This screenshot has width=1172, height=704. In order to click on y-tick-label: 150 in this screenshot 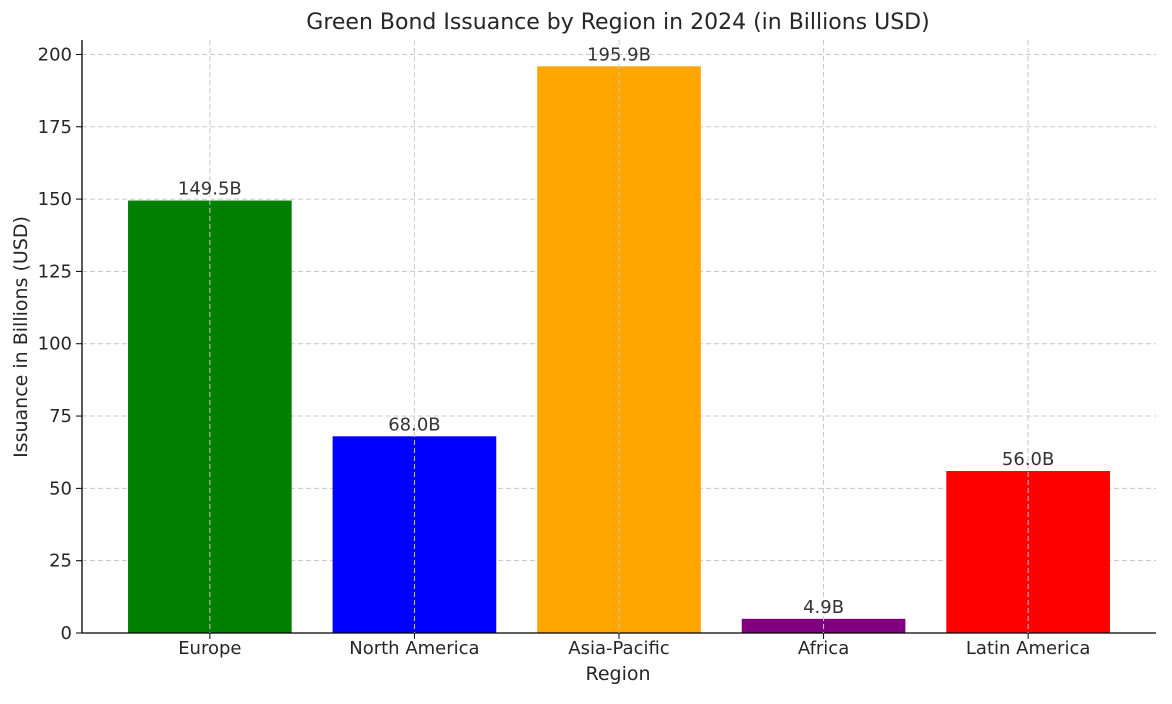, I will do `click(55, 199)`.